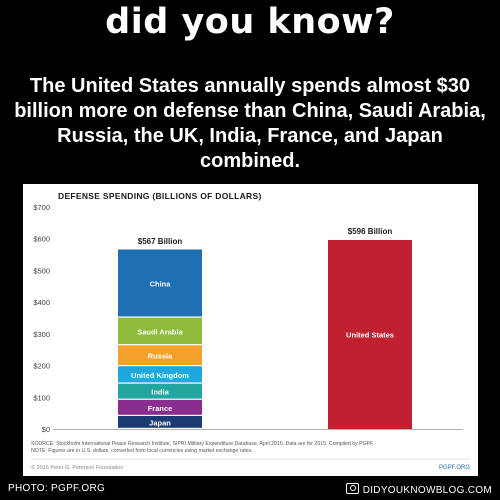  Describe the element at coordinates (41, 334) in the screenshot. I see `y-tick-label: $300` at that location.